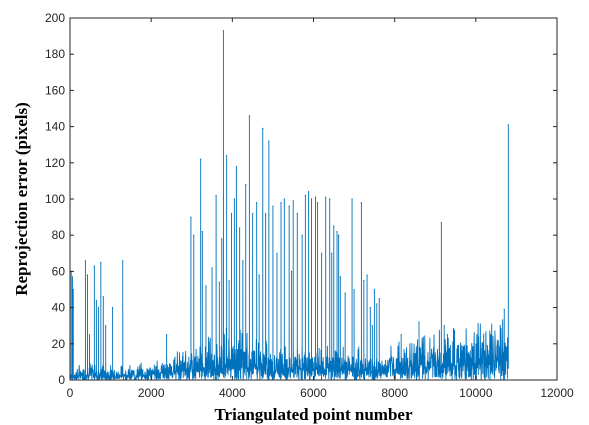 The width and height of the screenshot is (589, 425). I want to click on y-tick-label: 80, so click(59, 235).